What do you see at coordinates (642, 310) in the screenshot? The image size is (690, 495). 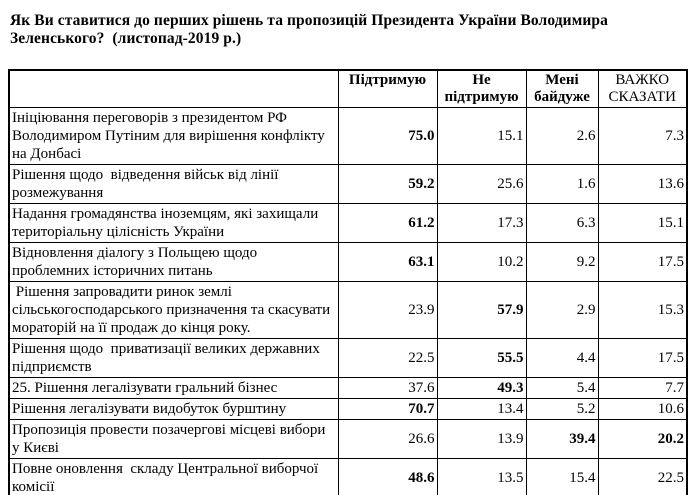 I see `value-cell: 15.3` at bounding box center [642, 310].